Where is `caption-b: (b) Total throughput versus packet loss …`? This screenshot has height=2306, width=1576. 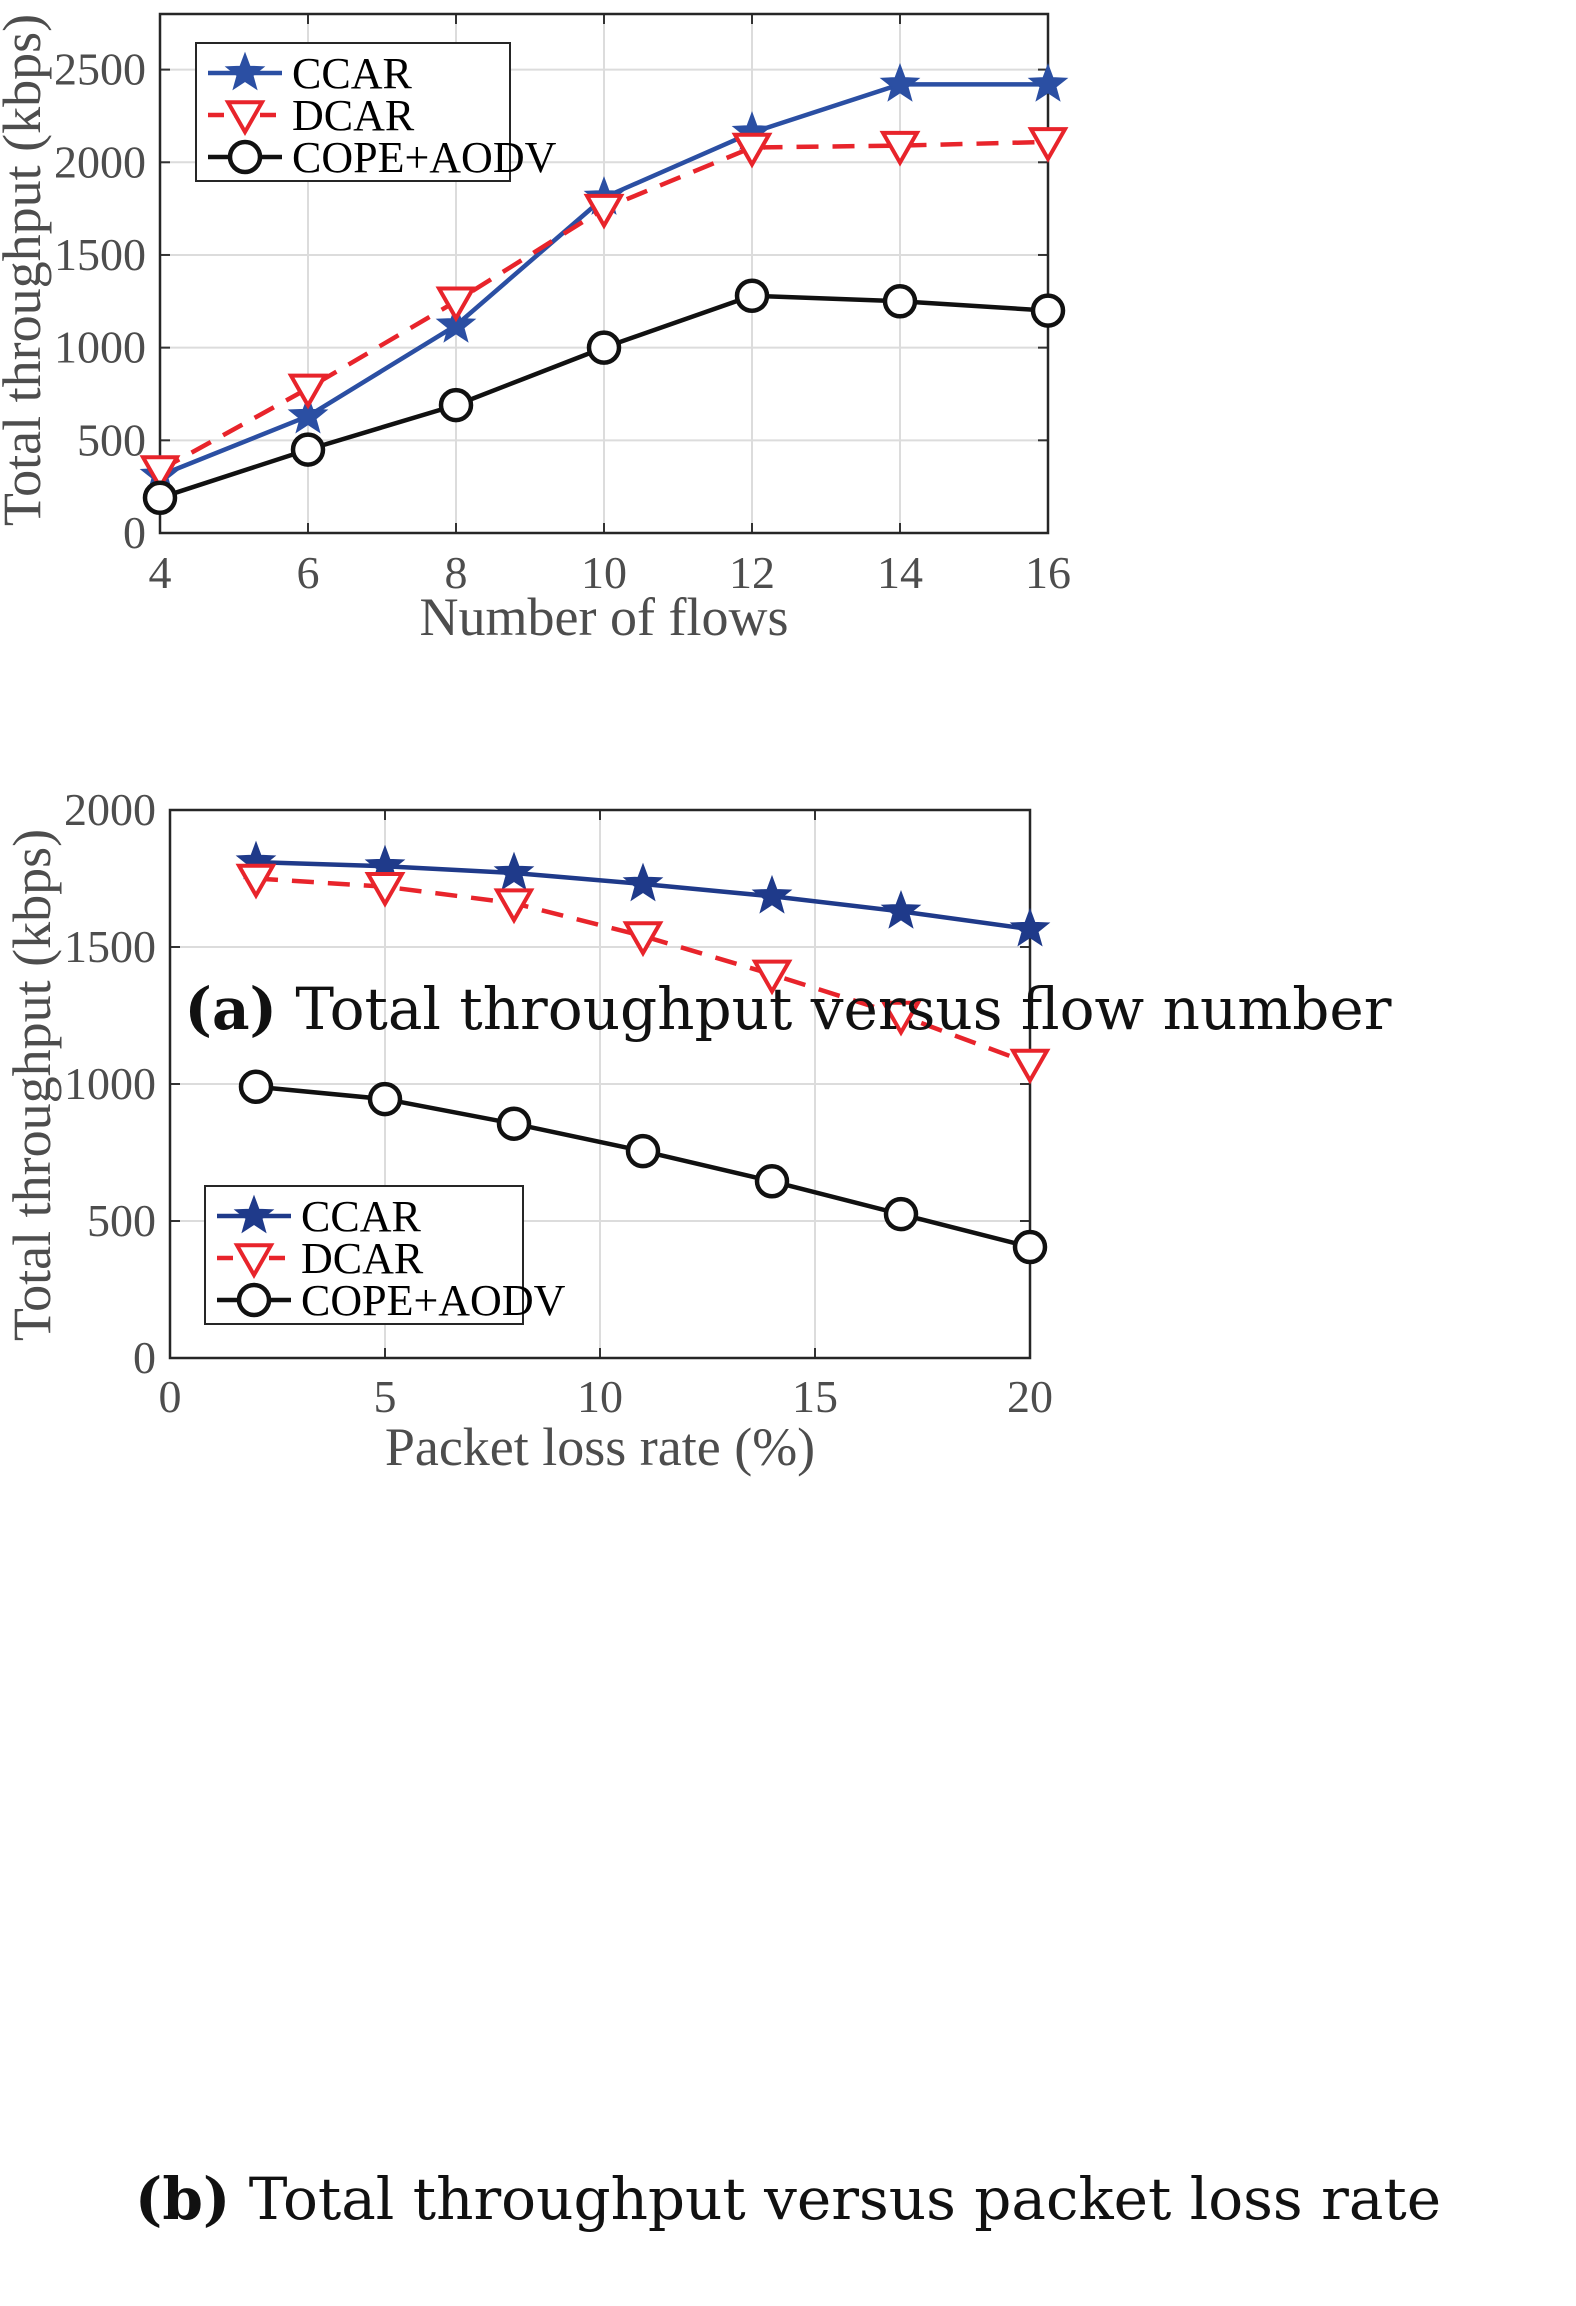
caption-b: (b) Total throughput versus packet loss … is located at coordinates (788, 2199).